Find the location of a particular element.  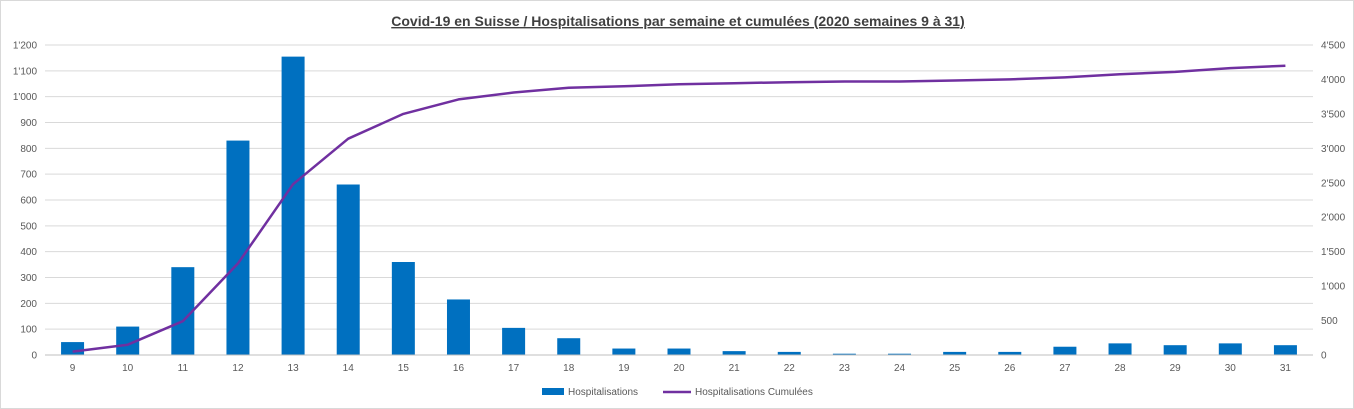

y-left-tick-label: 500 is located at coordinates (28, 226).